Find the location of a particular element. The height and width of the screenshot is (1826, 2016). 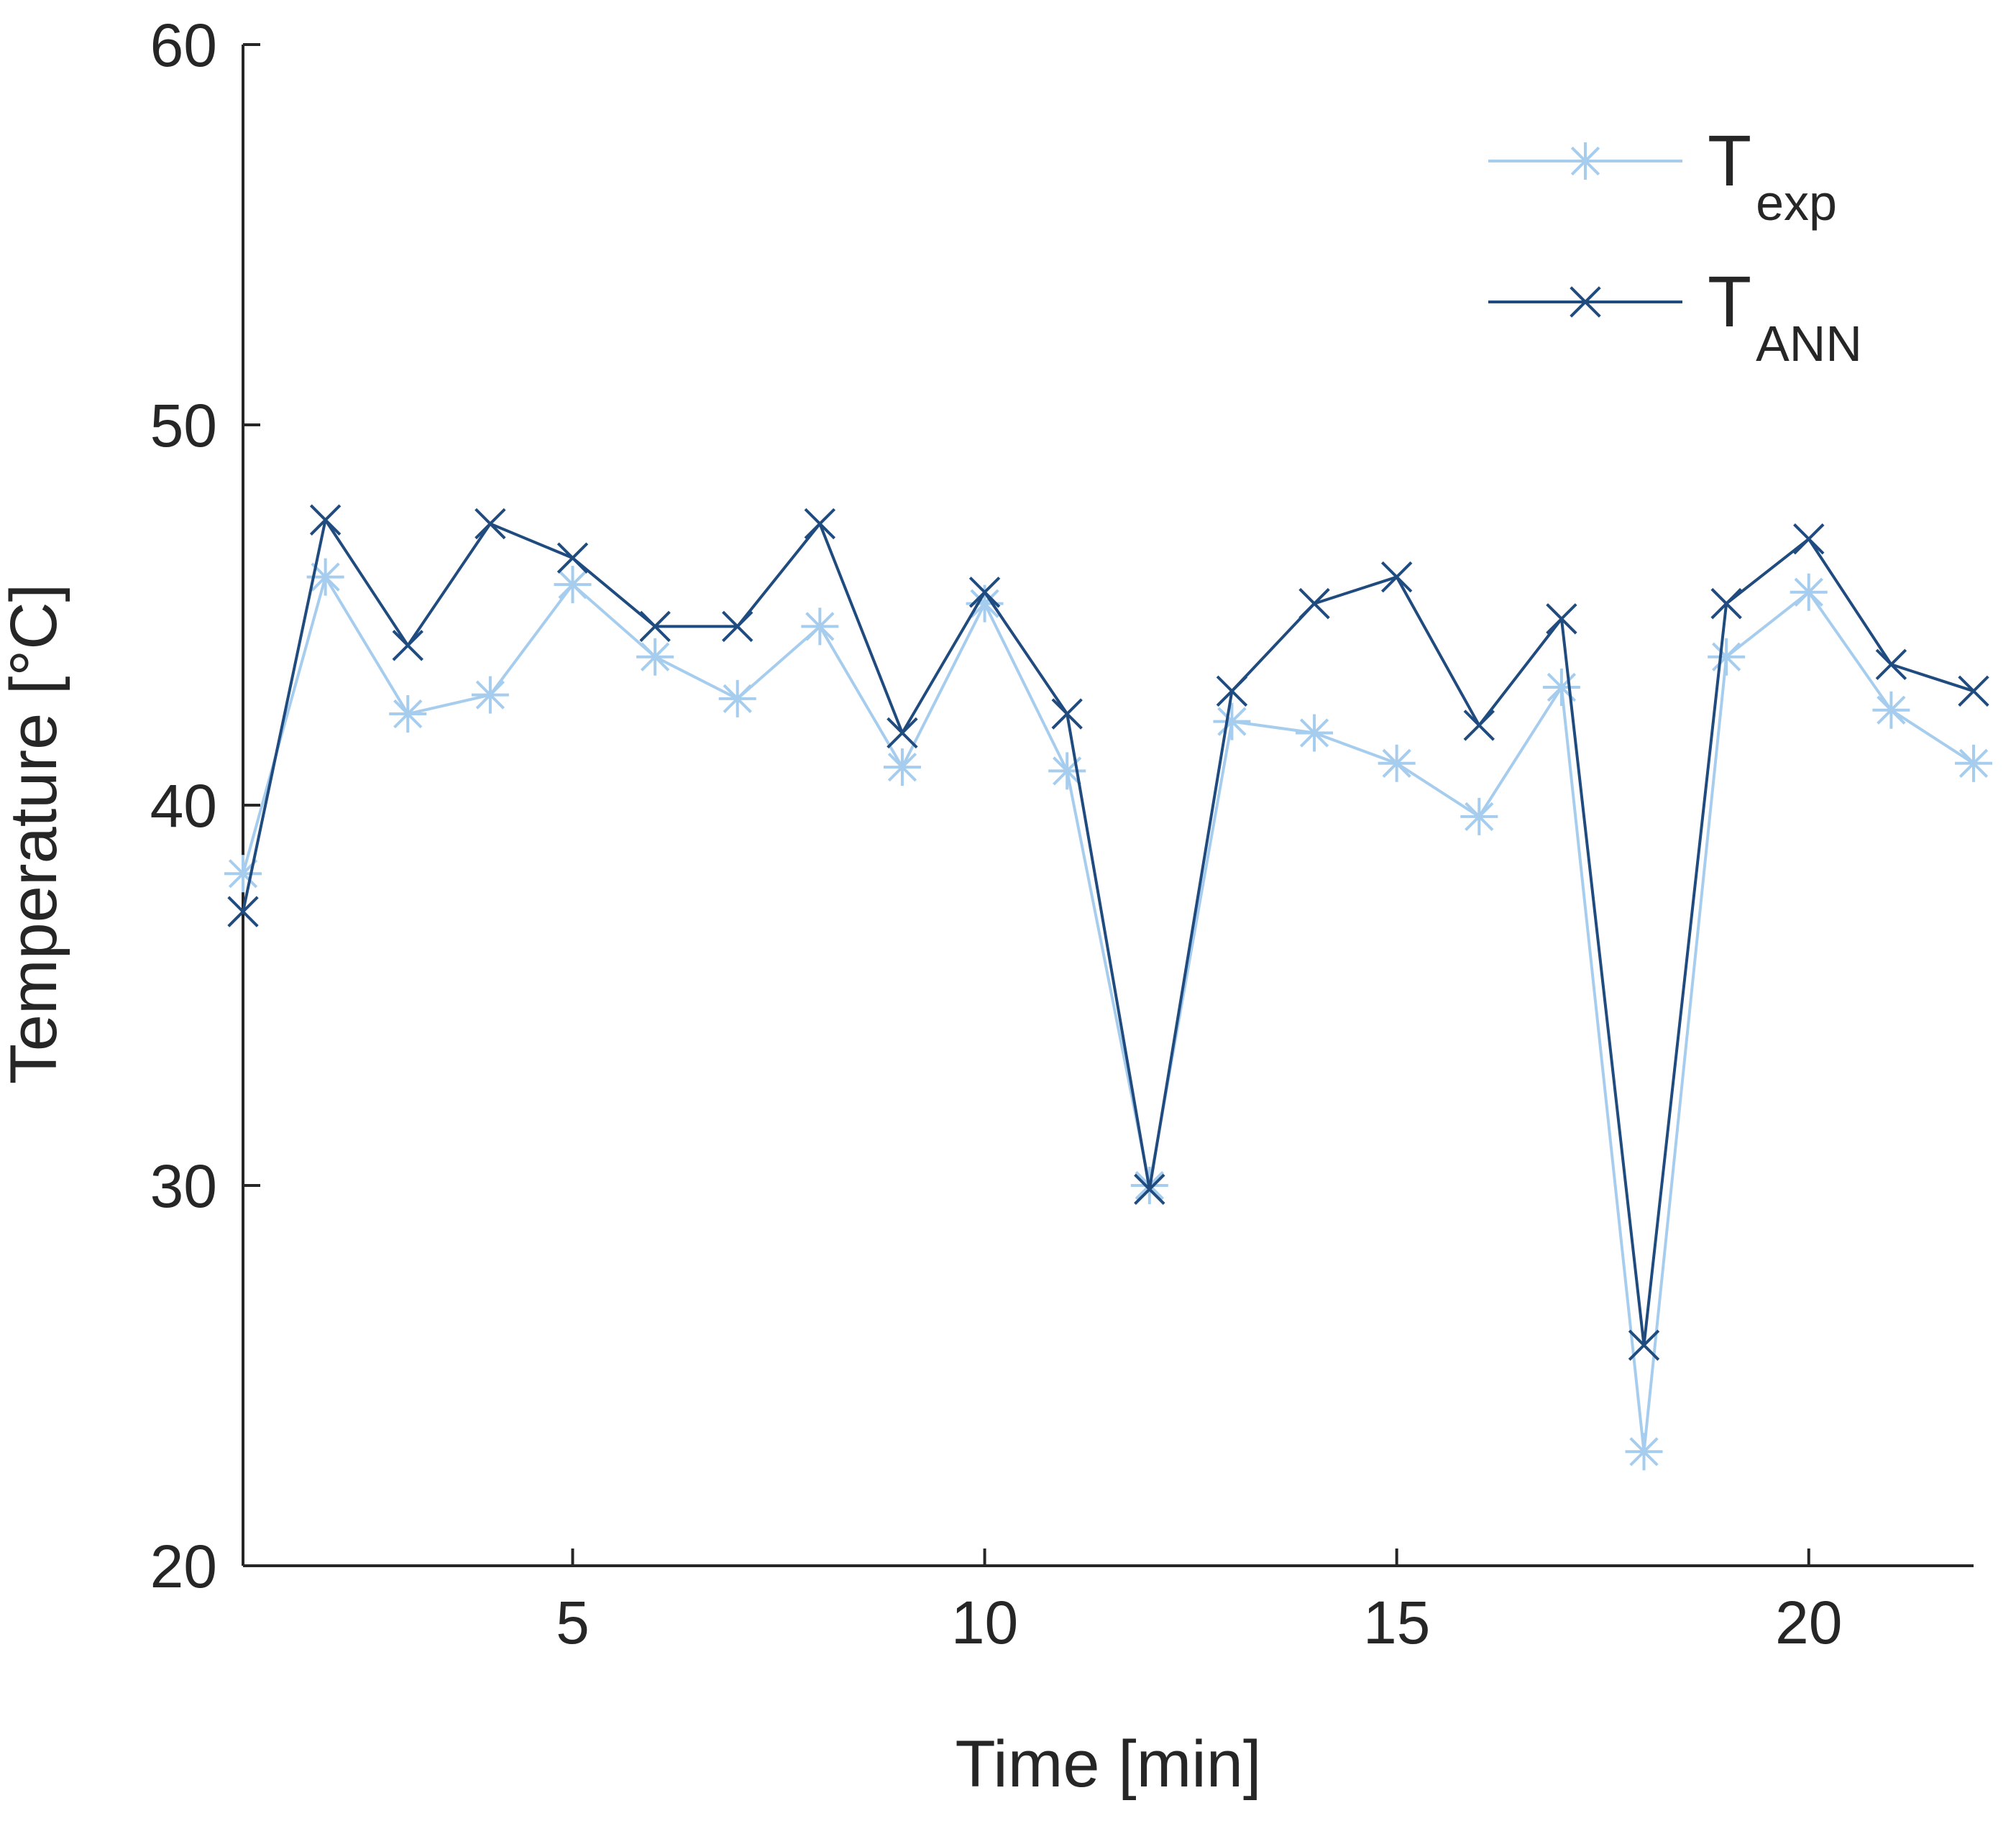

y-tick-label: 60 is located at coordinates (183, 46).